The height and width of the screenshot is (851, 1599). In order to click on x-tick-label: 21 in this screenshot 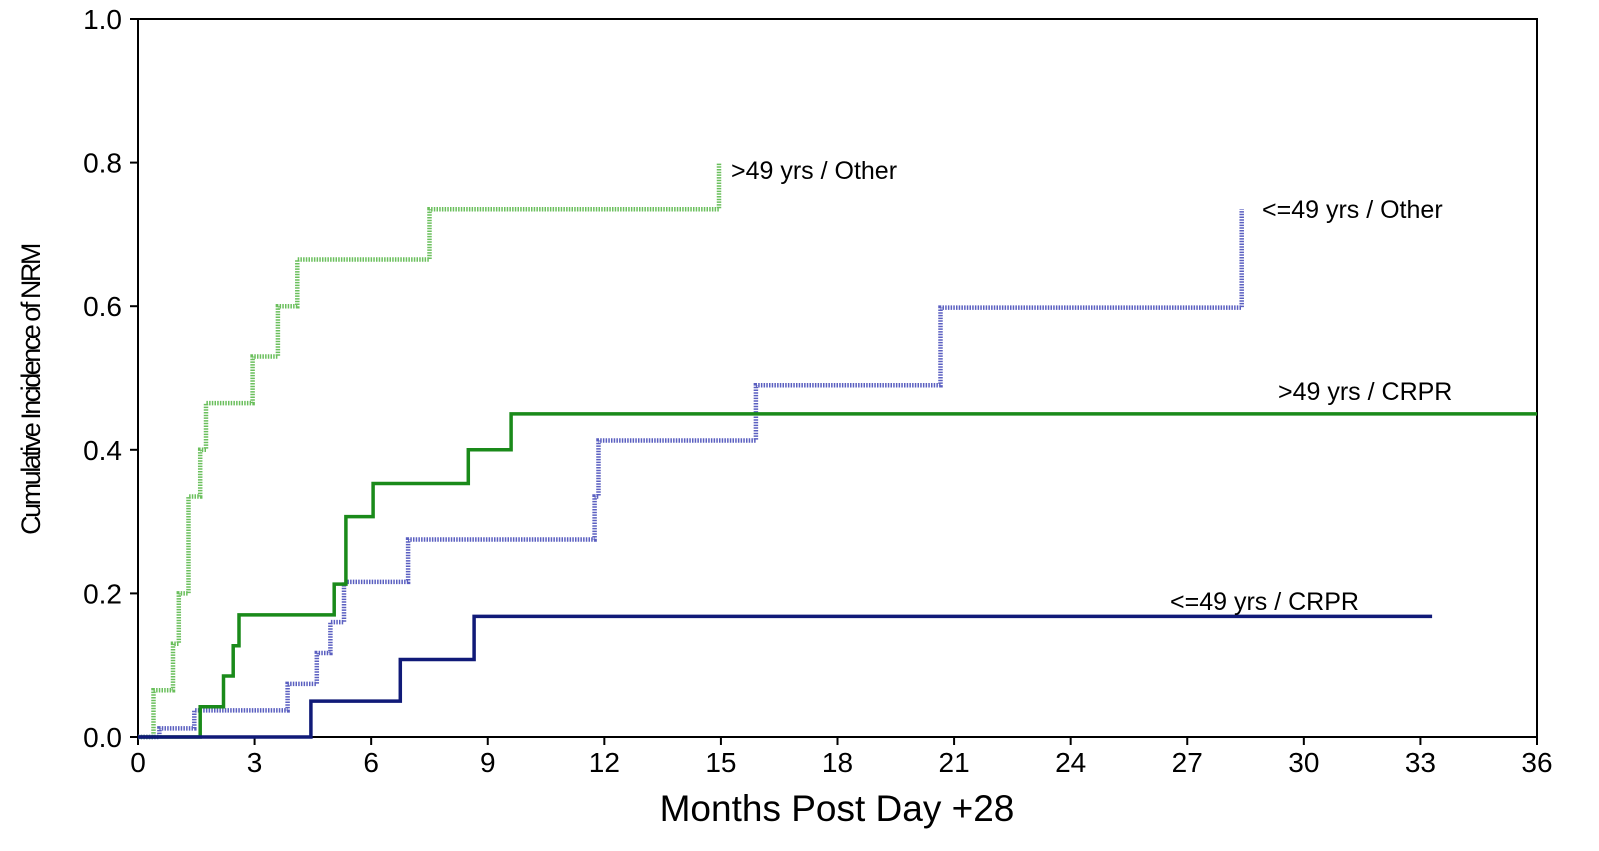, I will do `click(954, 762)`.